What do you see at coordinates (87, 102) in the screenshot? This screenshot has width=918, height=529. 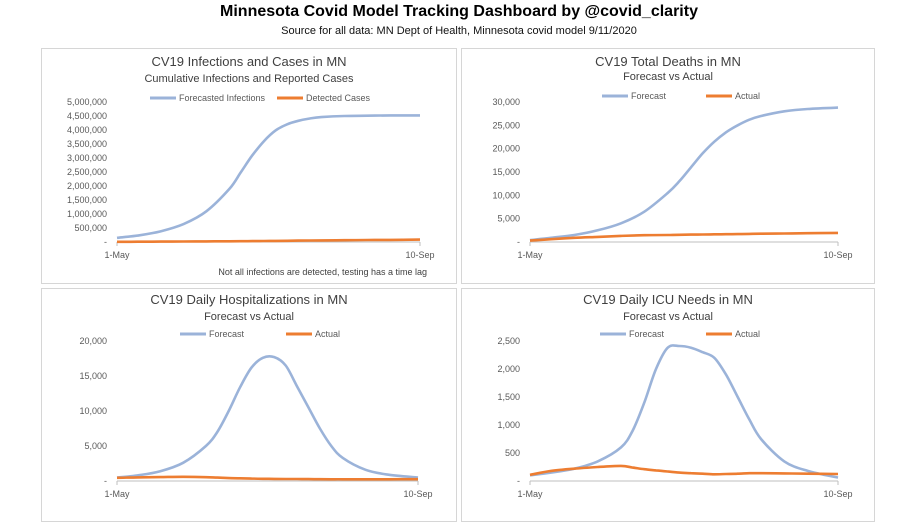 I see `y-tick-label: 5,000,000` at bounding box center [87, 102].